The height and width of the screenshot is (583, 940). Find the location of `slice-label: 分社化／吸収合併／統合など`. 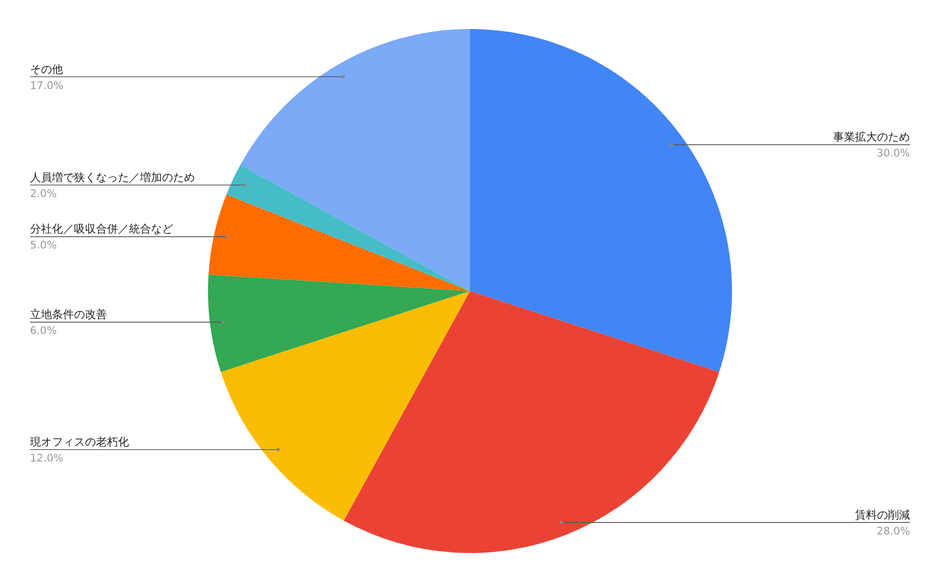

slice-label: 分社化／吸収合併／統合など is located at coordinates (101, 229).